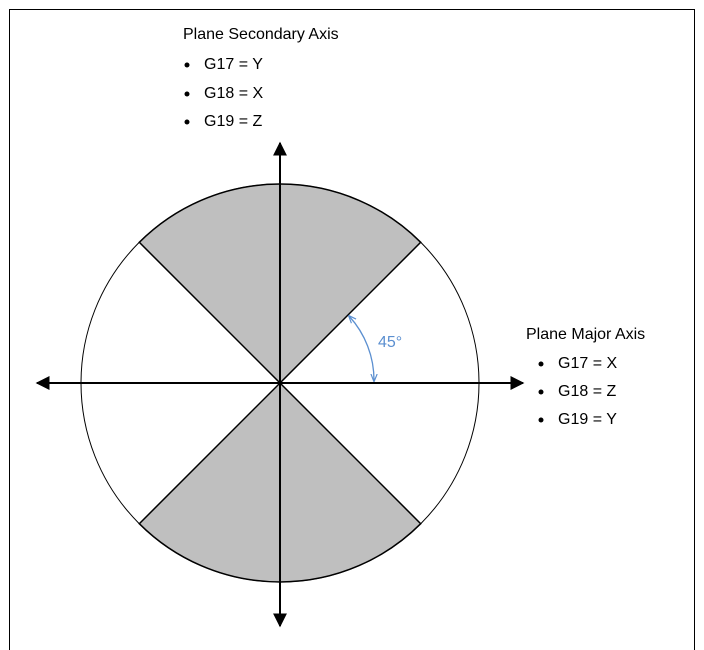  Describe the element at coordinates (587, 391) in the screenshot. I see `list-item: G18 = Z` at that location.